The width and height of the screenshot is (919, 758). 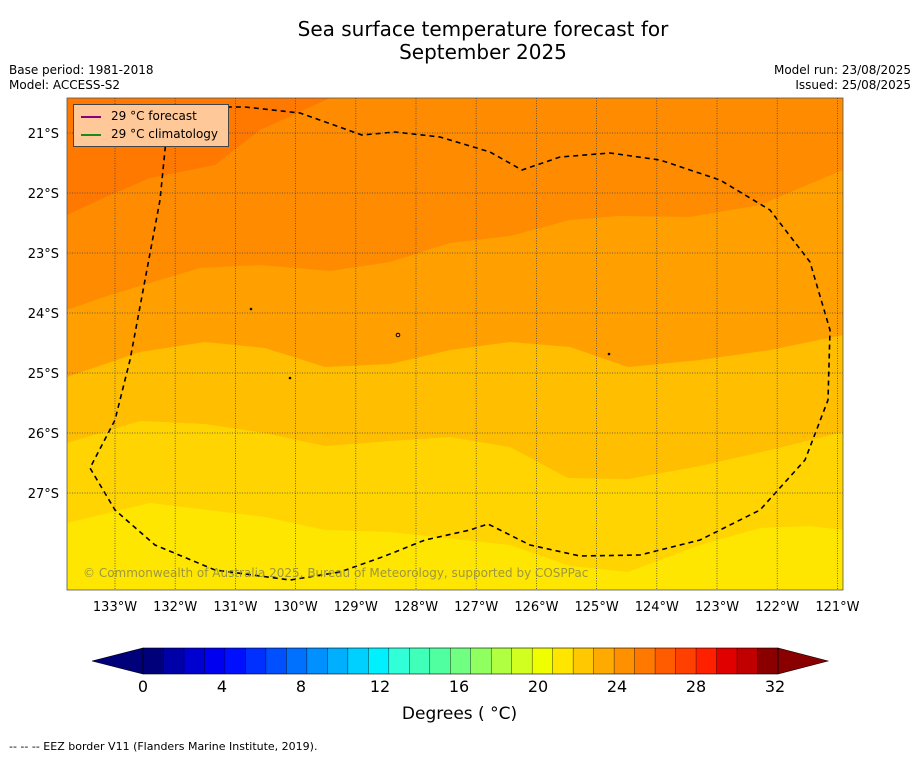 I want to click on meta-left: Base period: 1981-2018 Model: ACCESS-S2, so click(x=81, y=78).